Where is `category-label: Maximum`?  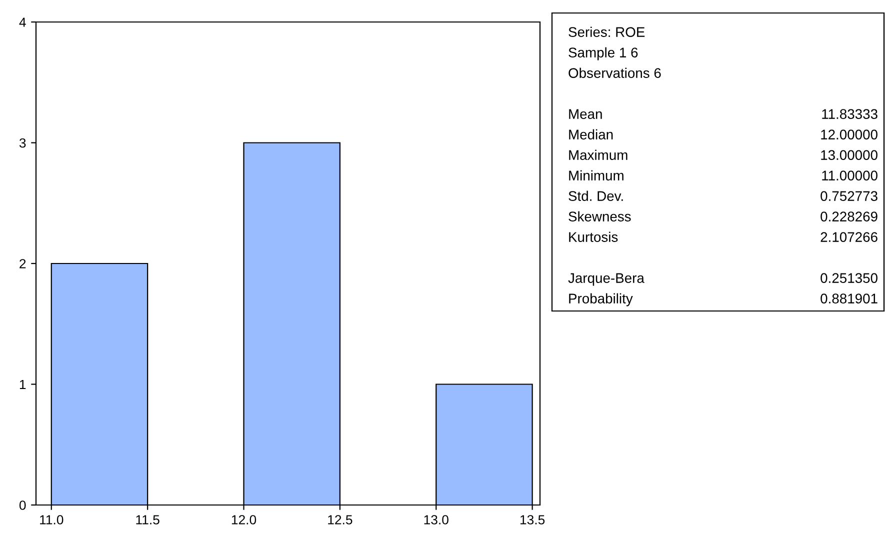 category-label: Maximum is located at coordinates (598, 155).